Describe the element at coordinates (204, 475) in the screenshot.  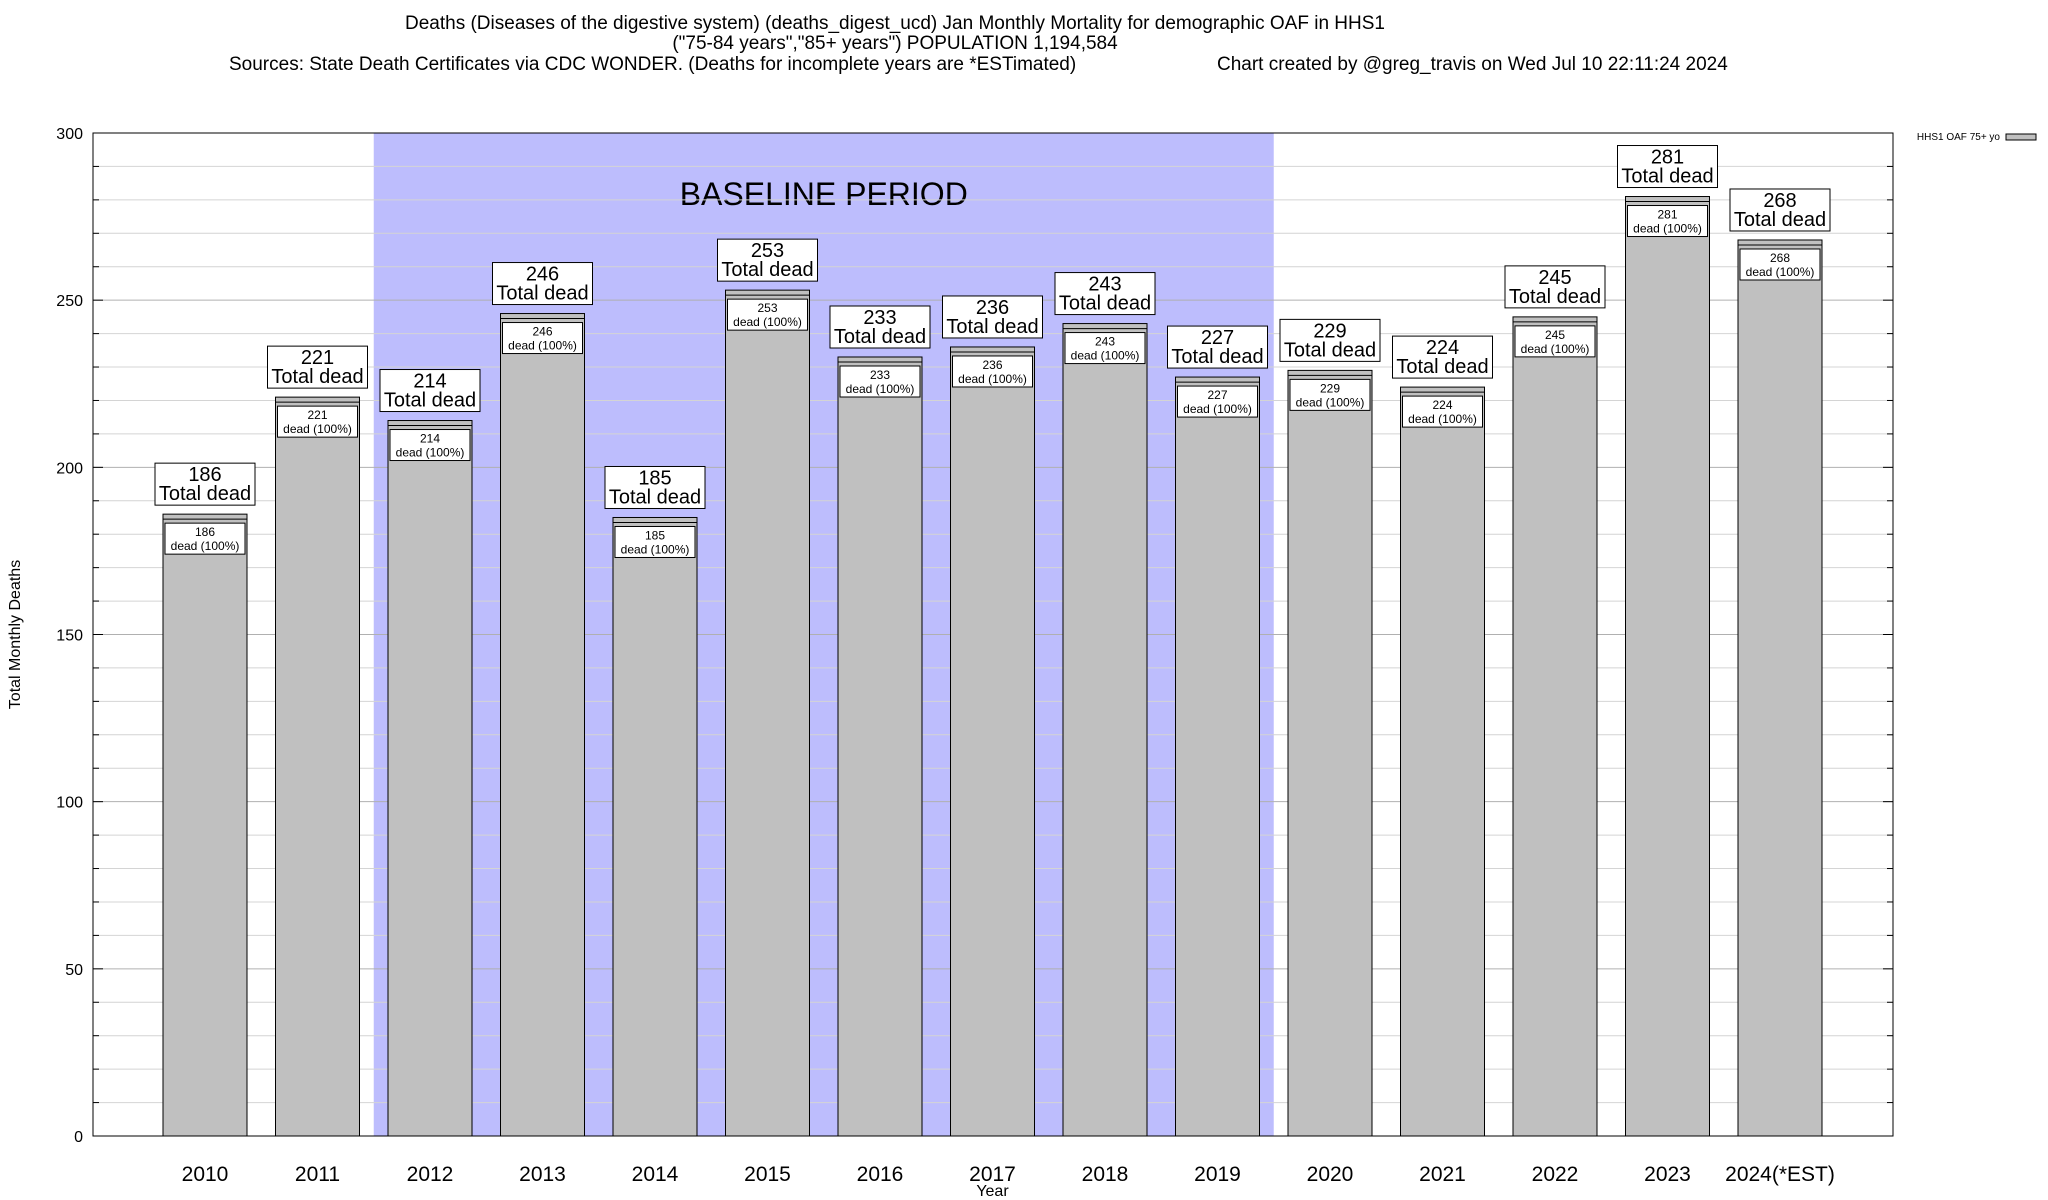
I see `total-label-value: 186` at that location.